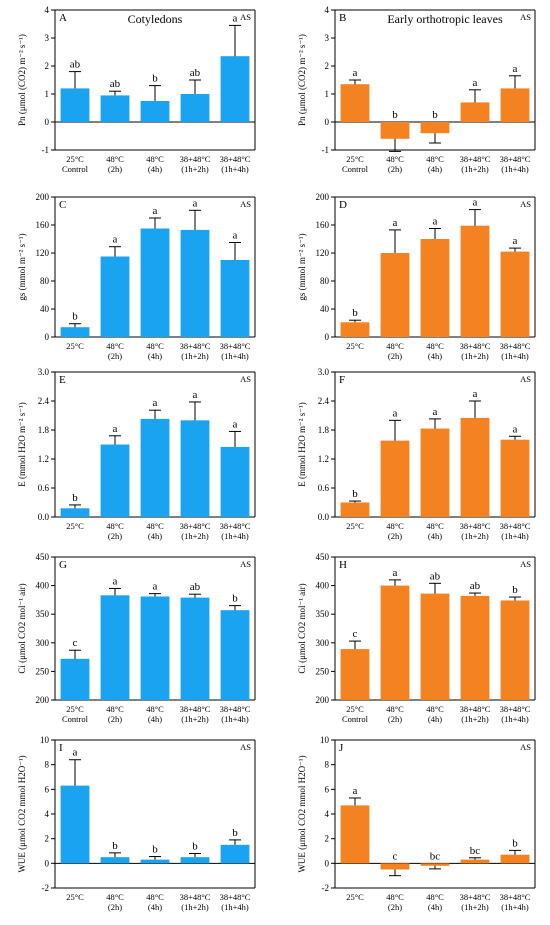 The width and height of the screenshot is (550, 925). Describe the element at coordinates (44, 430) in the screenshot. I see `y-tick-label: 1.8` at that location.